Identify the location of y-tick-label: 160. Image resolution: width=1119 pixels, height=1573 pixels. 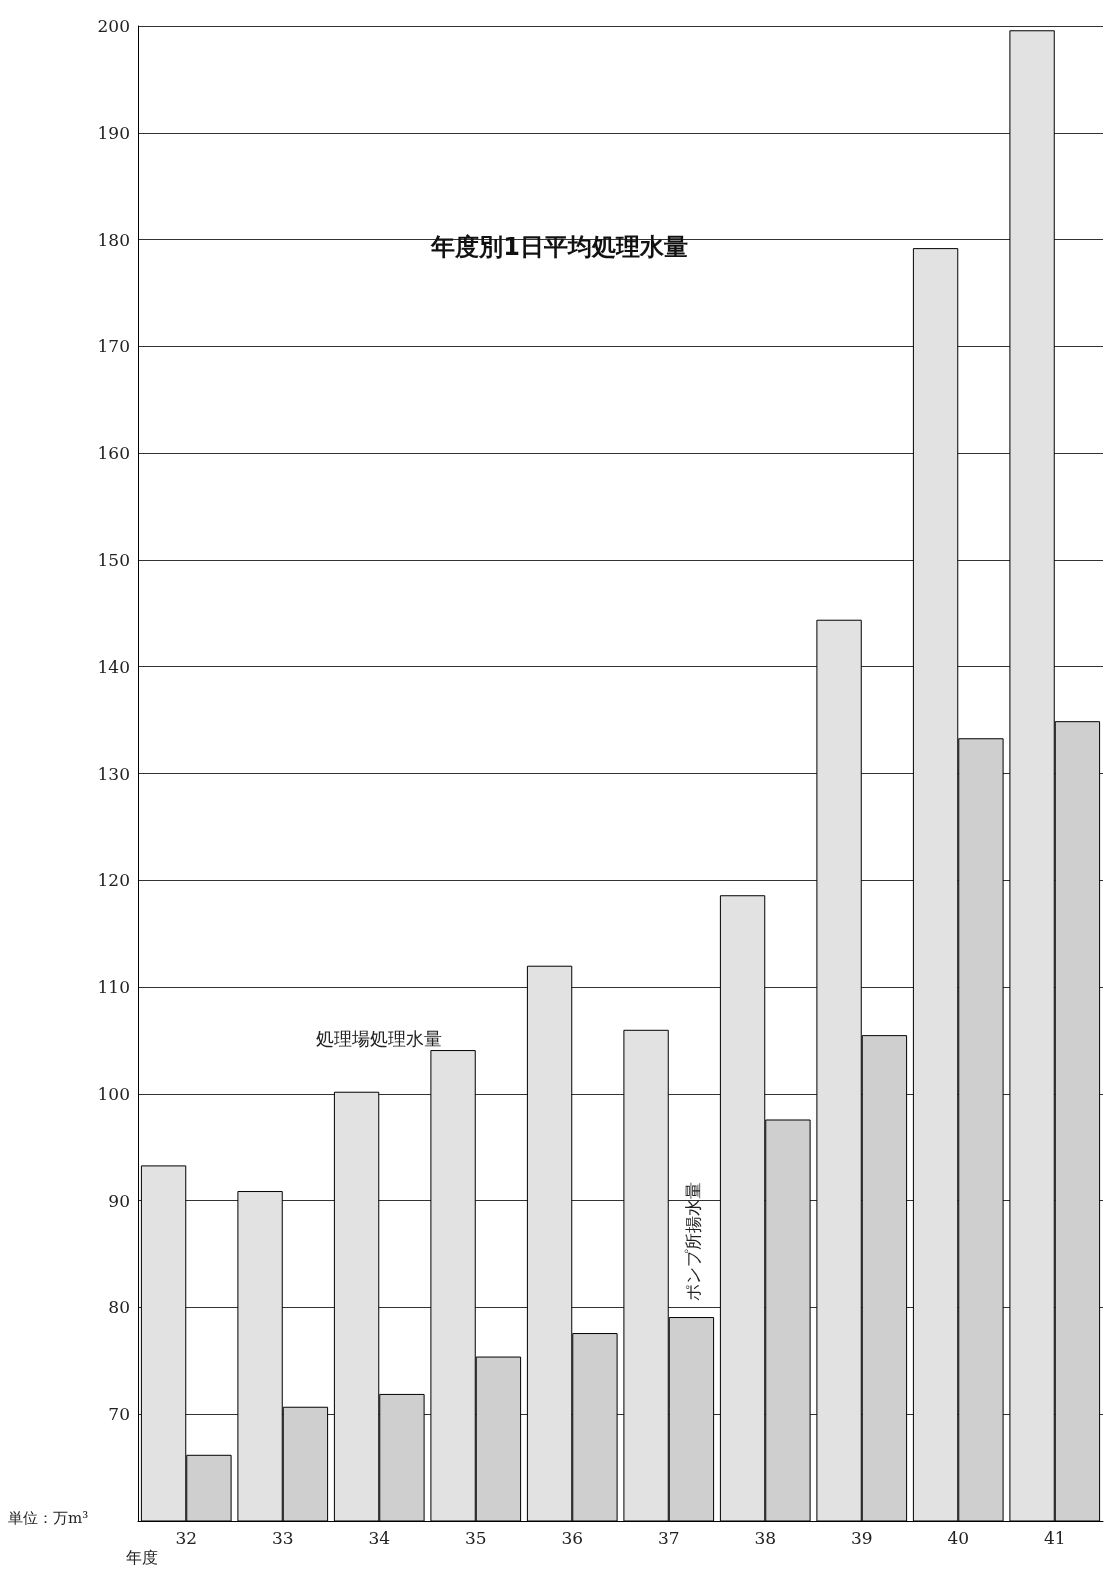
(113, 453).